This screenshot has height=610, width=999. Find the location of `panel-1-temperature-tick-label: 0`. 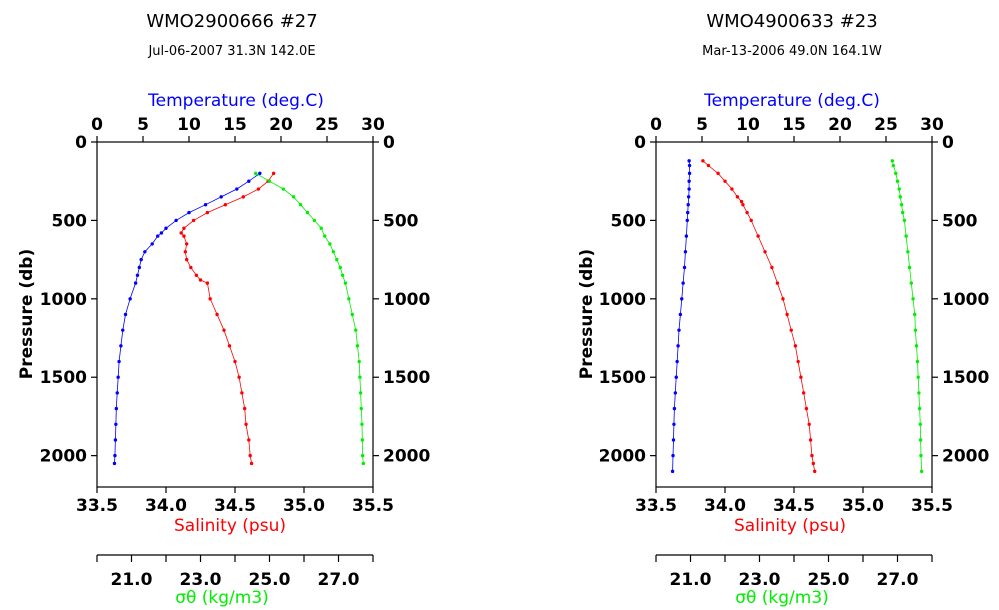

panel-1-temperature-tick-label: 0 is located at coordinates (97, 125).